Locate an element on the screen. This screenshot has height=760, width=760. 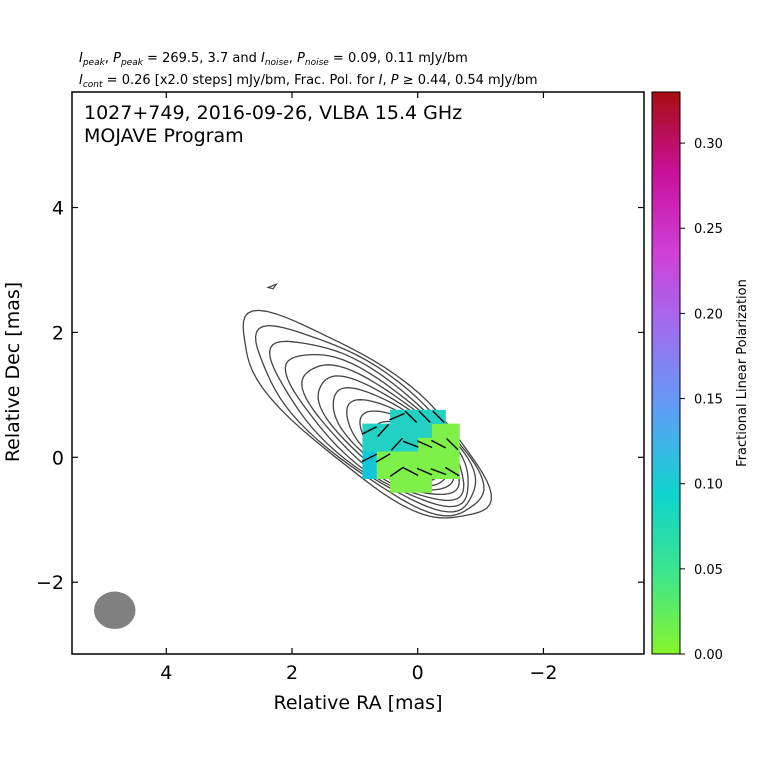
y-tick-label: 4 is located at coordinates (58, 209).